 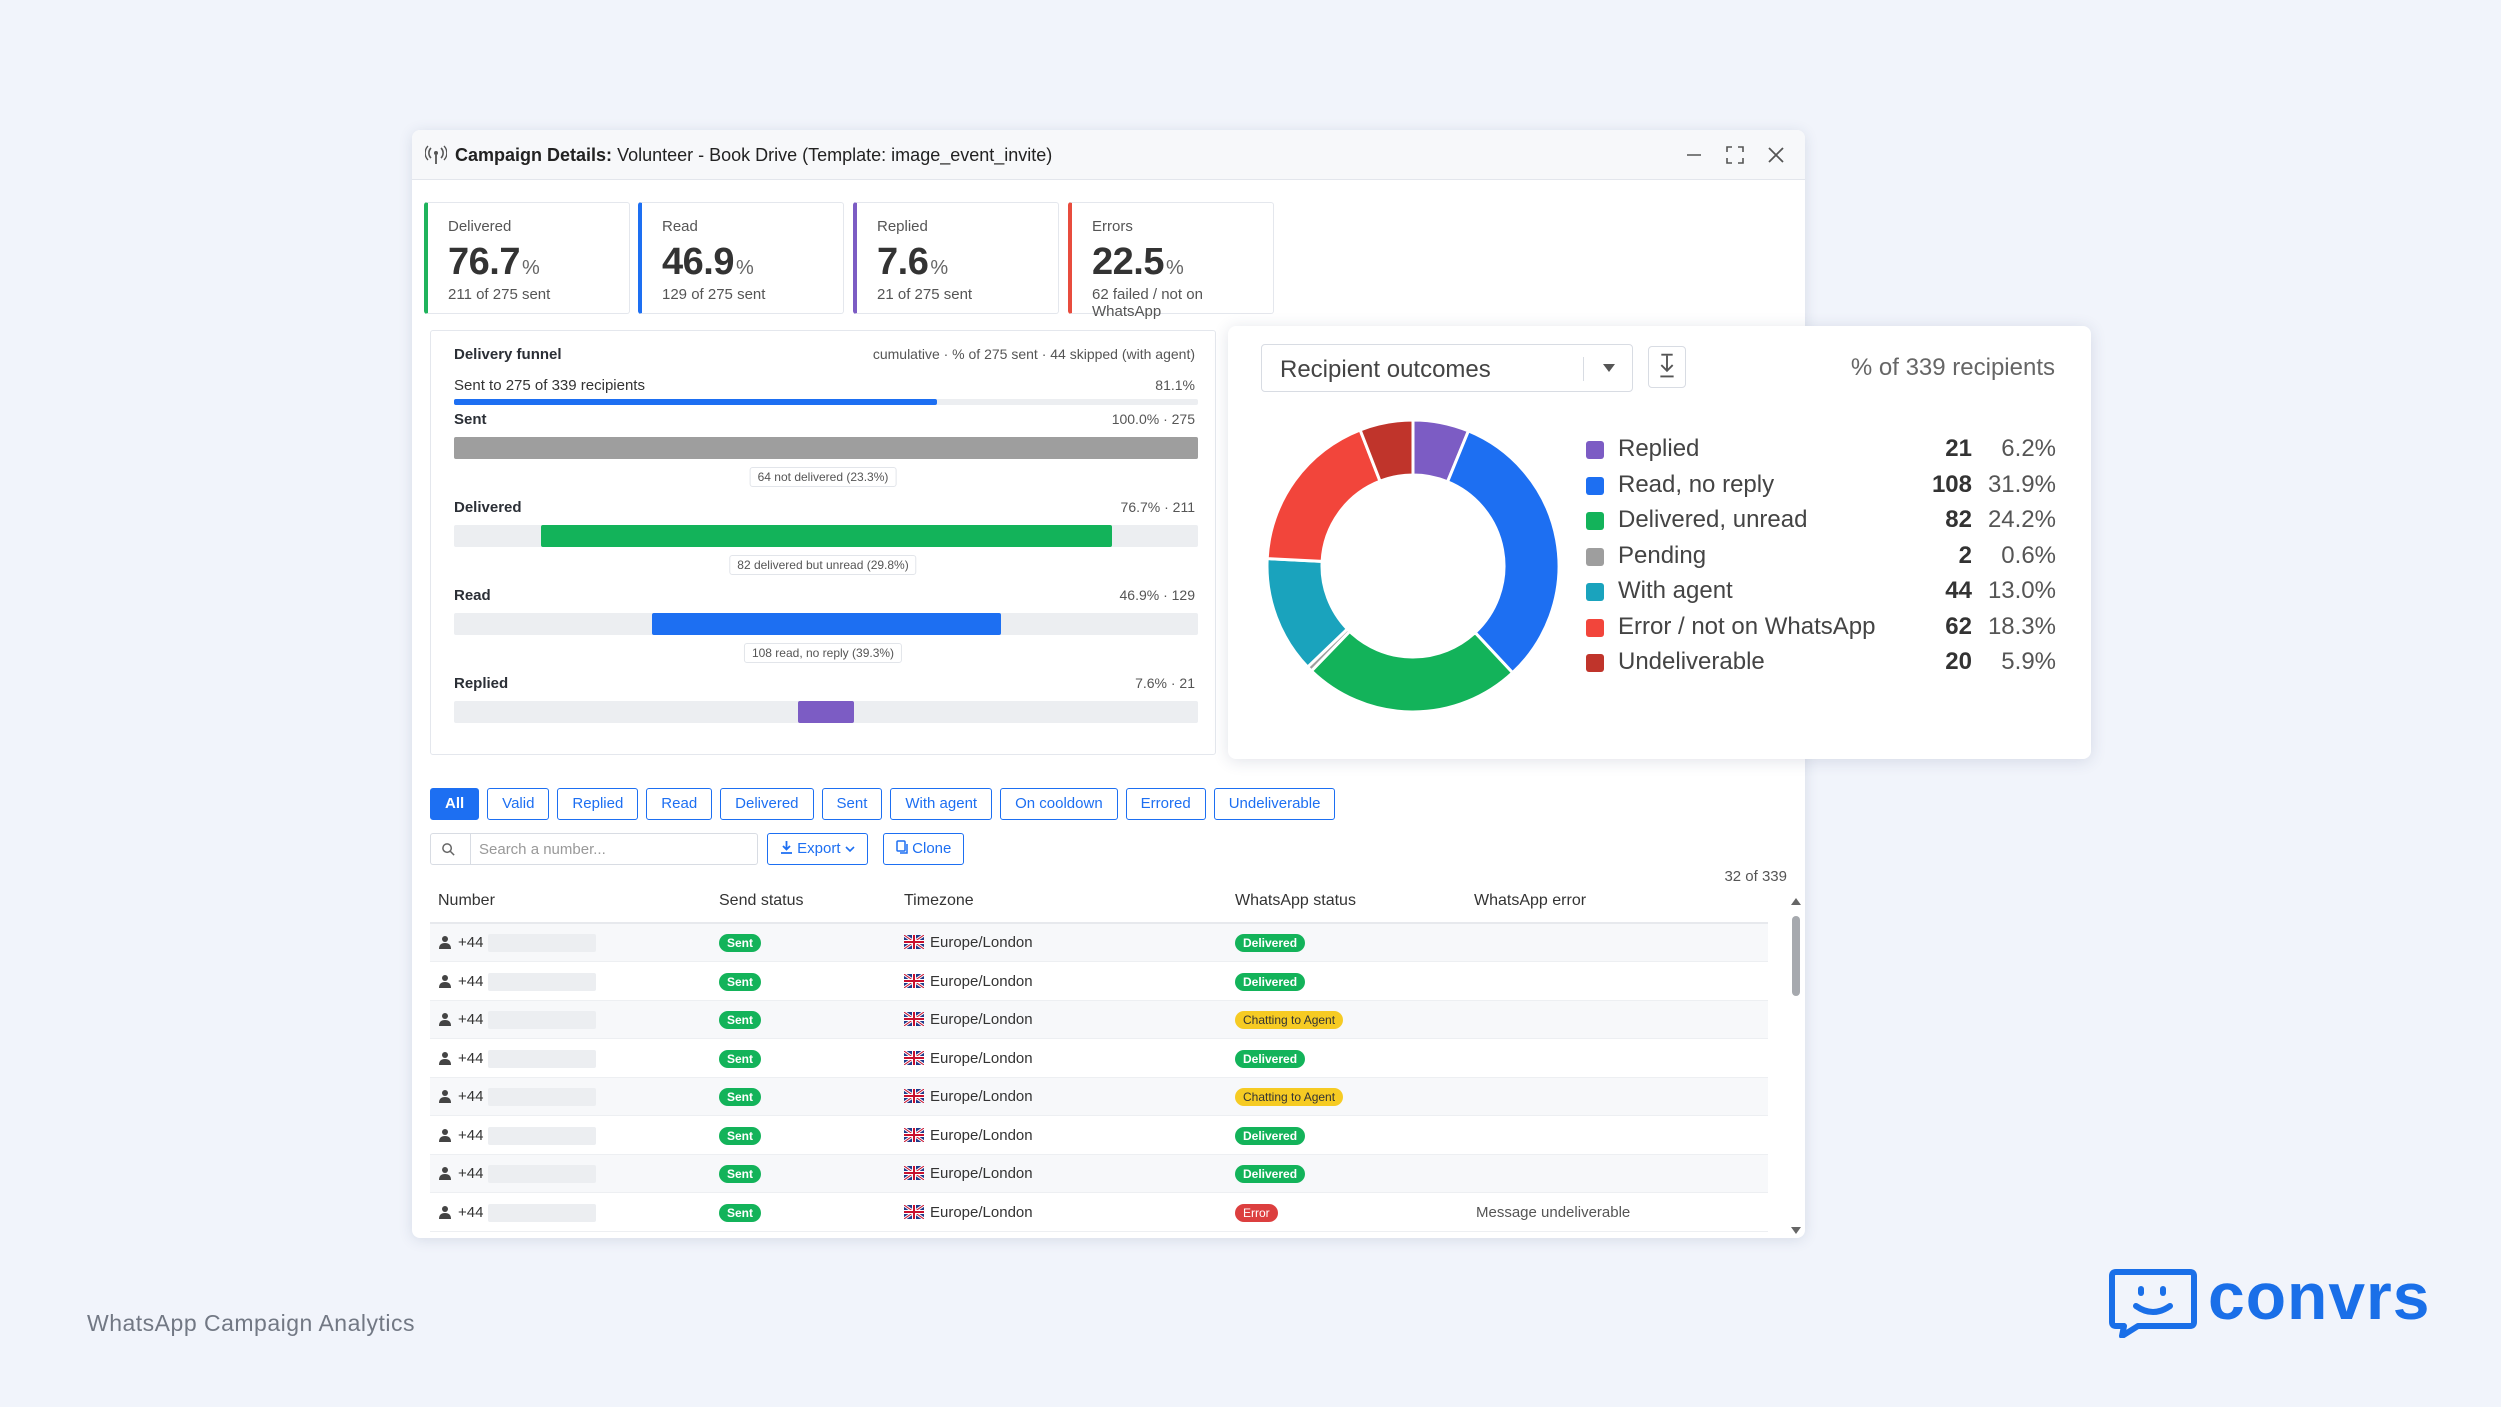 What do you see at coordinates (481, 683) in the screenshot?
I see `stage-name: Replied` at bounding box center [481, 683].